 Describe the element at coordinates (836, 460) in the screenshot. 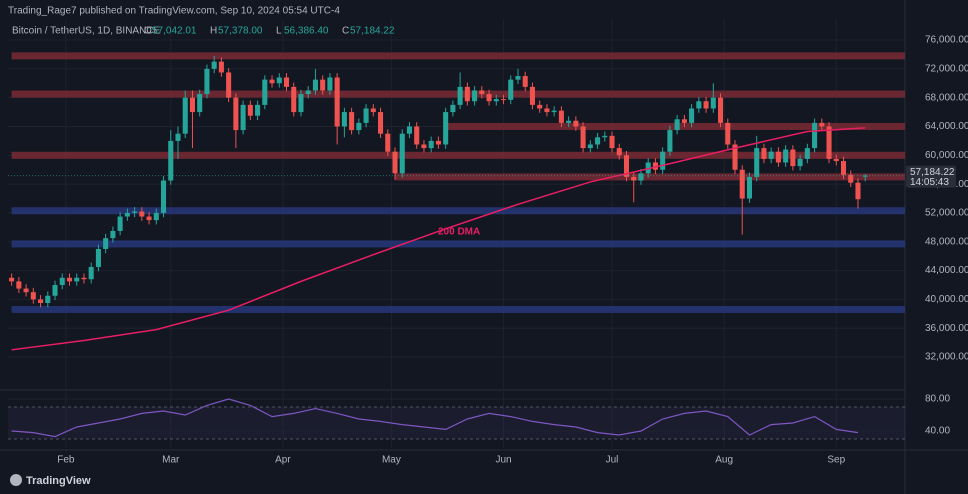

I see `x-tick-label: Sep` at that location.